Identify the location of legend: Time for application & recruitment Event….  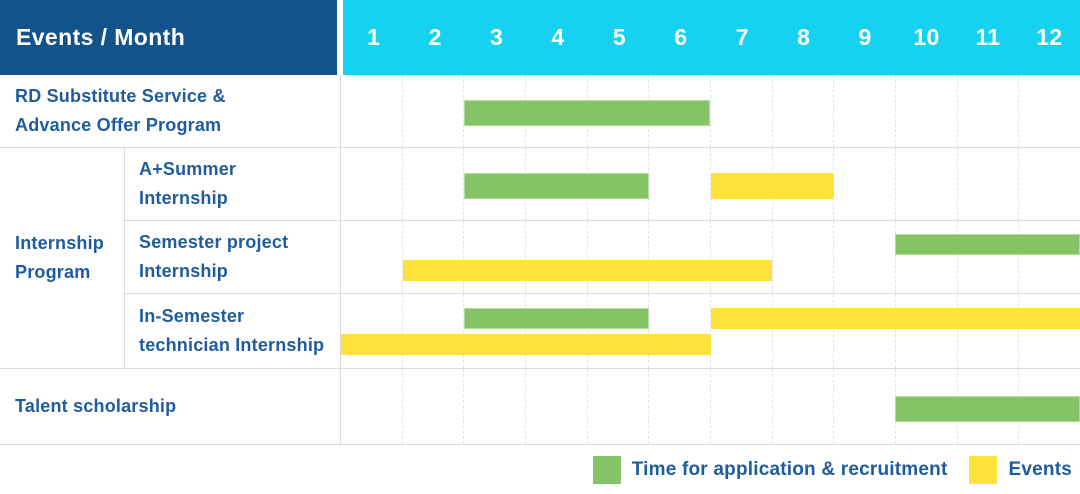
(540, 469).